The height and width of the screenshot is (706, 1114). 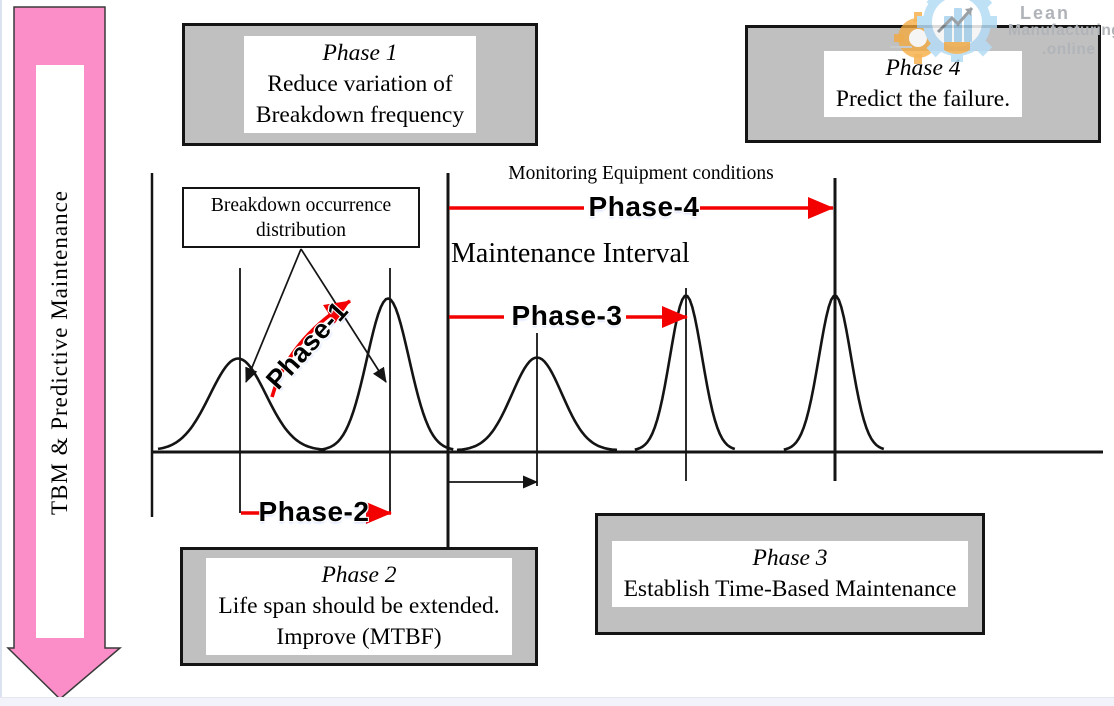 I want to click on distribution-1-wide, so click(x=241, y=404).